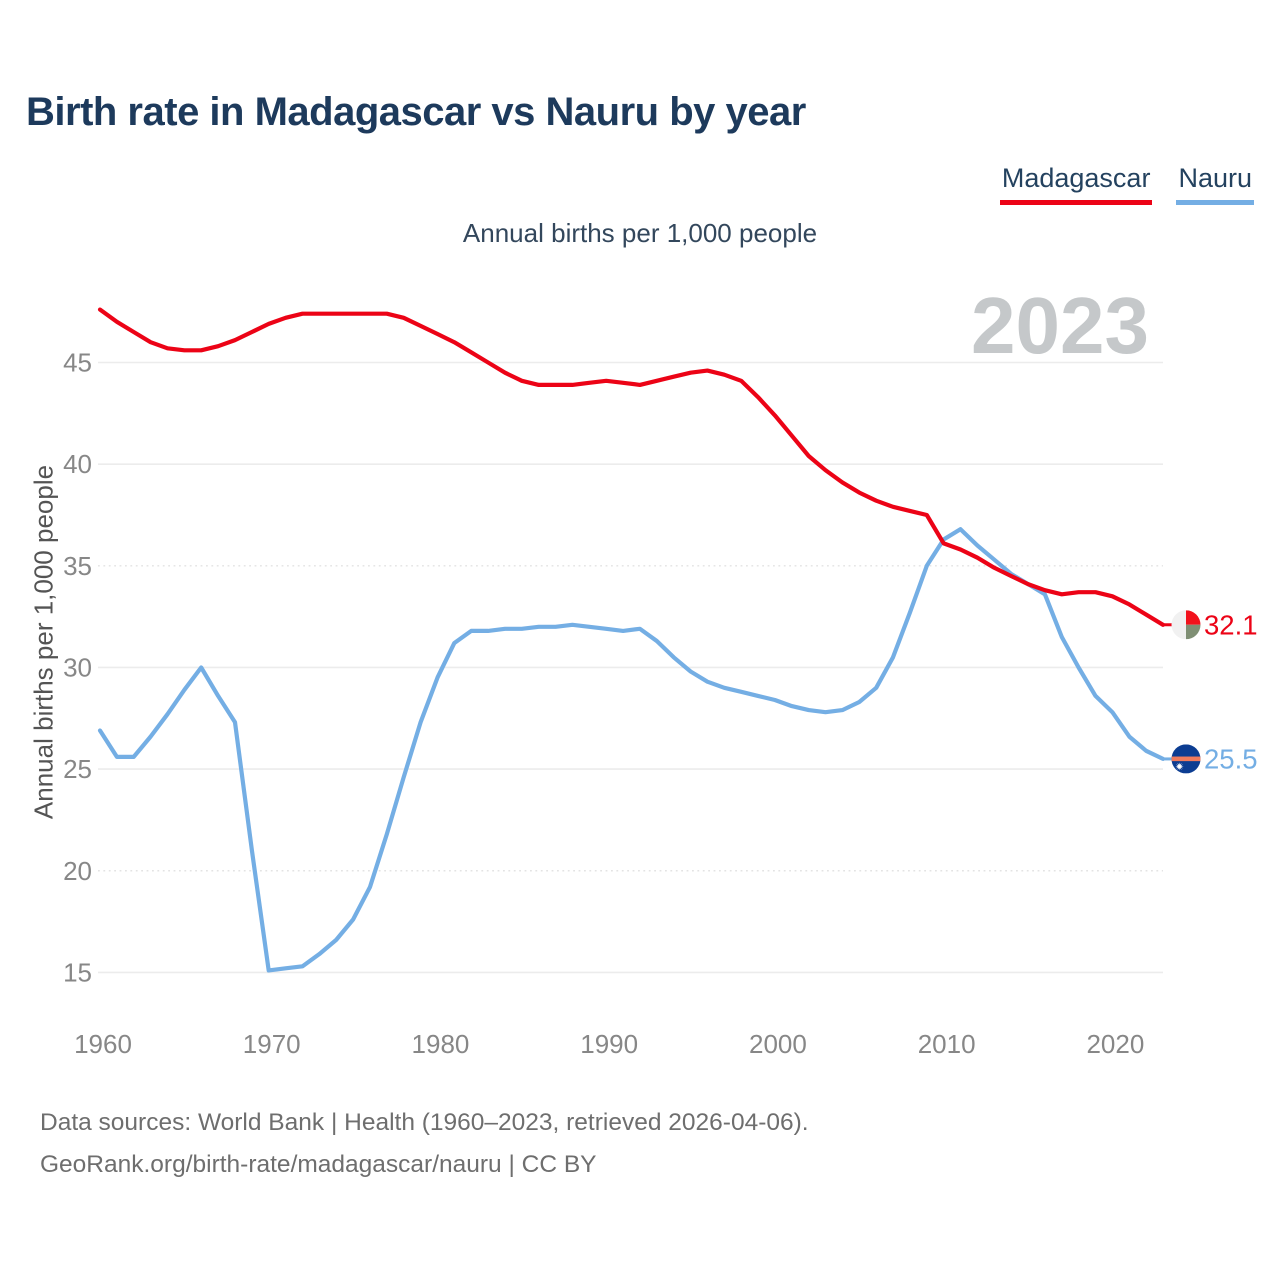  Describe the element at coordinates (1076, 184) in the screenshot. I see `legend-item-madagascar: Madagascar` at that location.